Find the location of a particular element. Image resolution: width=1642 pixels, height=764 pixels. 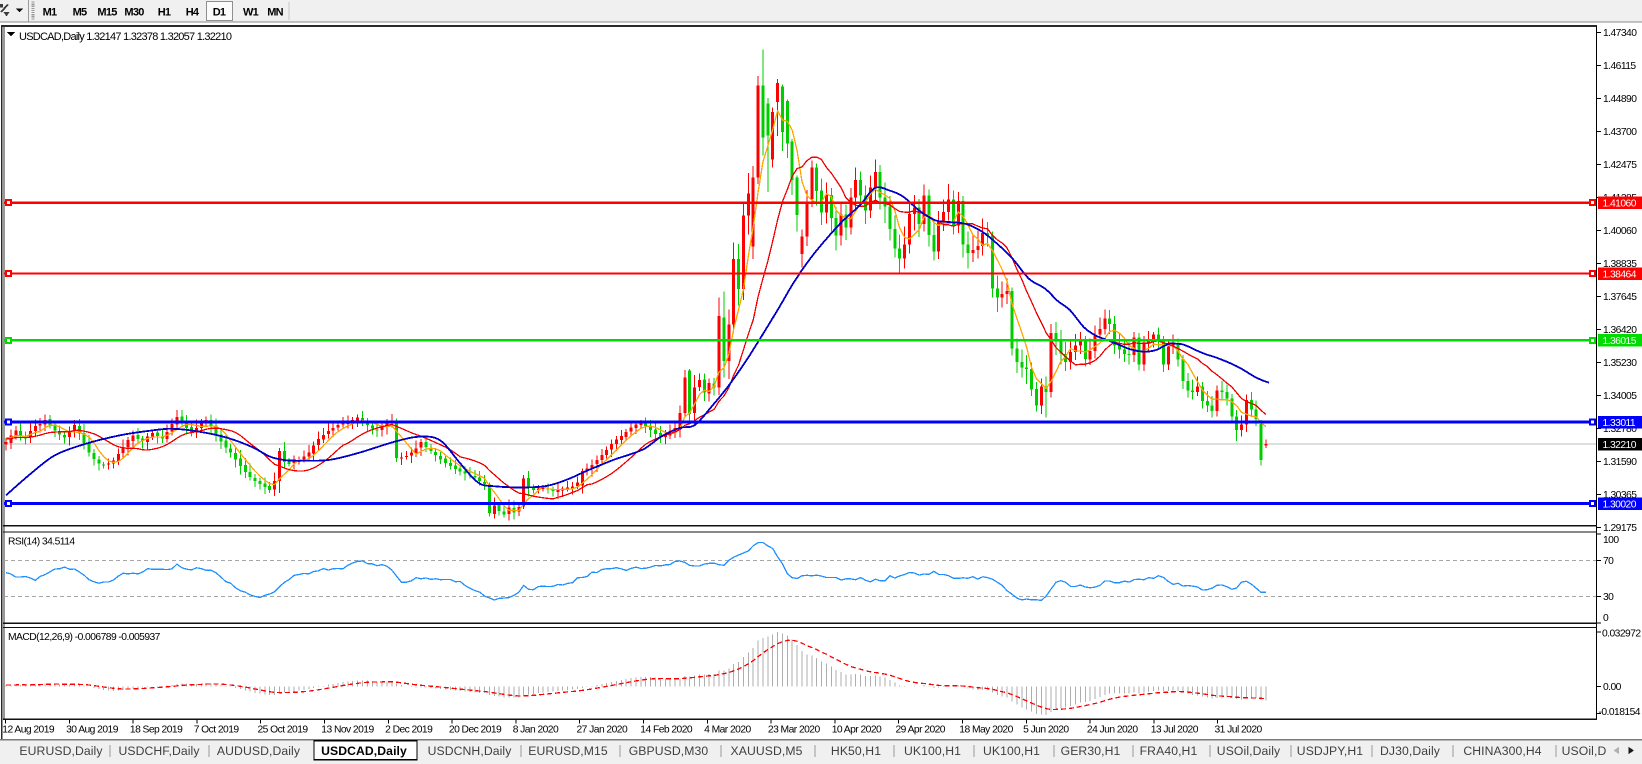

svg-text: 24 Jun 2020 is located at coordinates (1112, 730).